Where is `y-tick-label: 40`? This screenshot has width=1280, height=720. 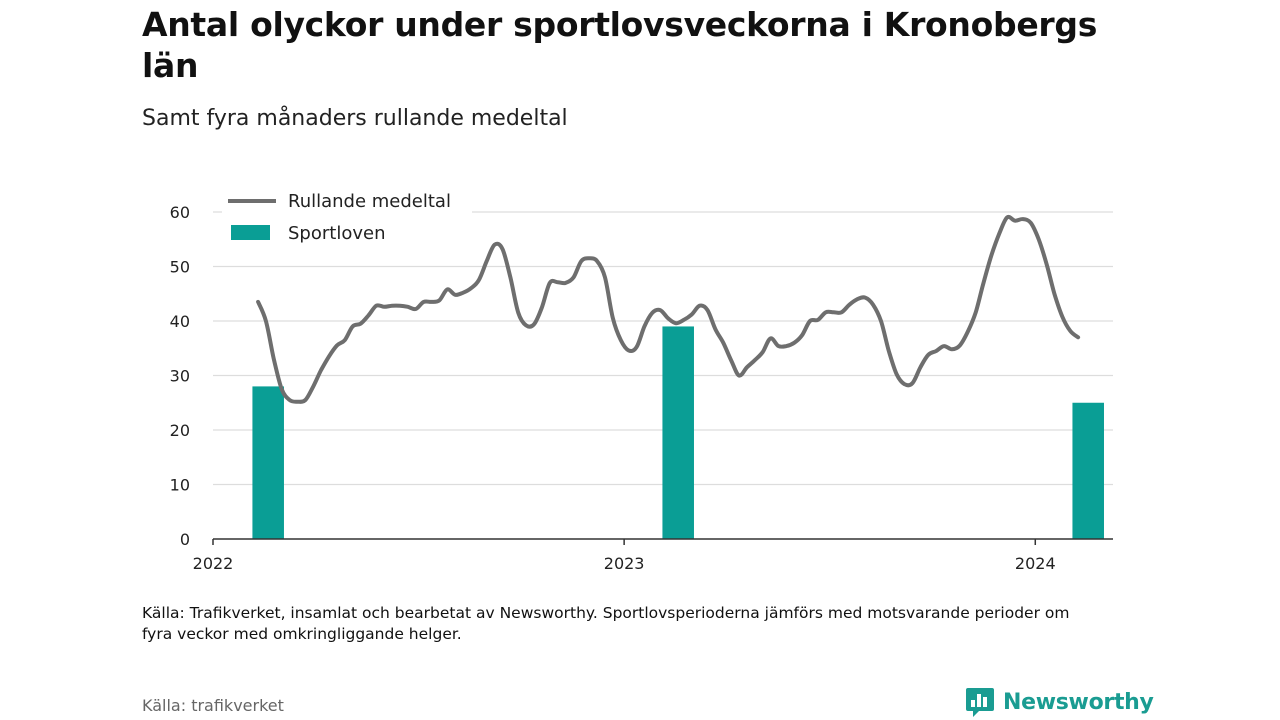
y-tick-label: 40 is located at coordinates (180, 321).